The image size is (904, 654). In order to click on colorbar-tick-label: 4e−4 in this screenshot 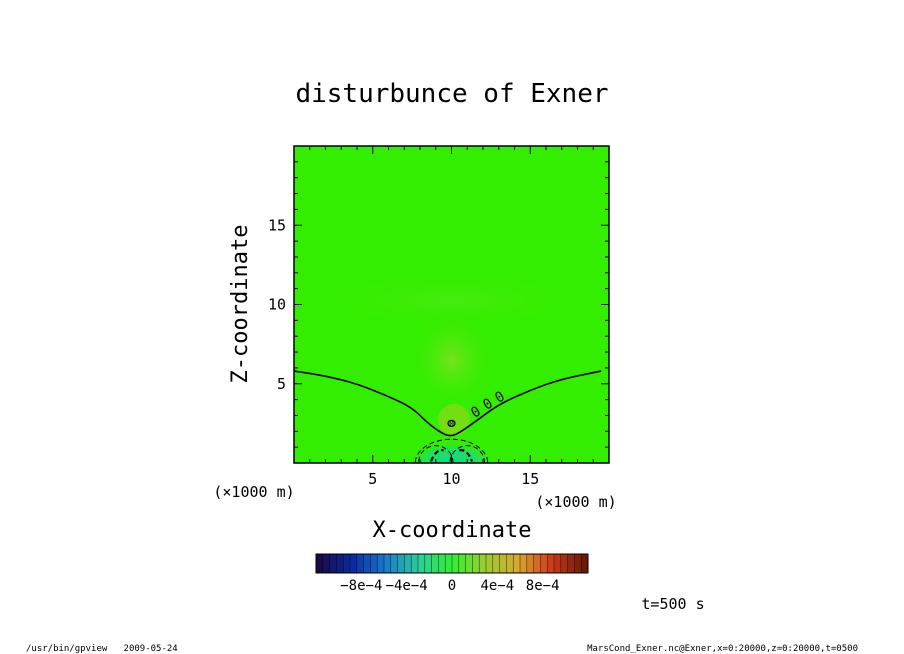, I will do `click(497, 586)`.